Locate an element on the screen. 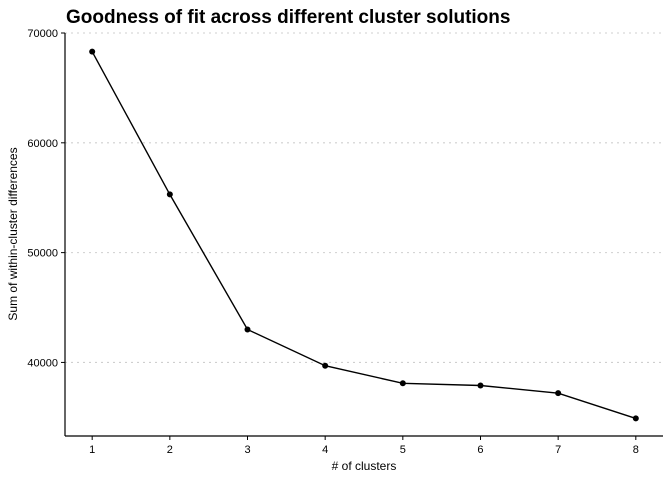 The width and height of the screenshot is (672, 480). x-axis-title: # of clusters is located at coordinates (364, 466).